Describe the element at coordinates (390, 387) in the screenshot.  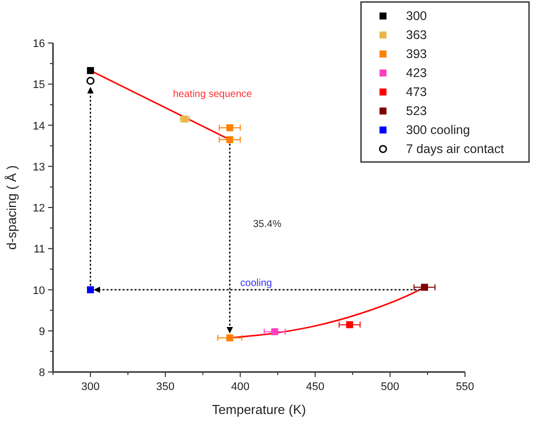
I see `x-tick-label: 500` at that location.